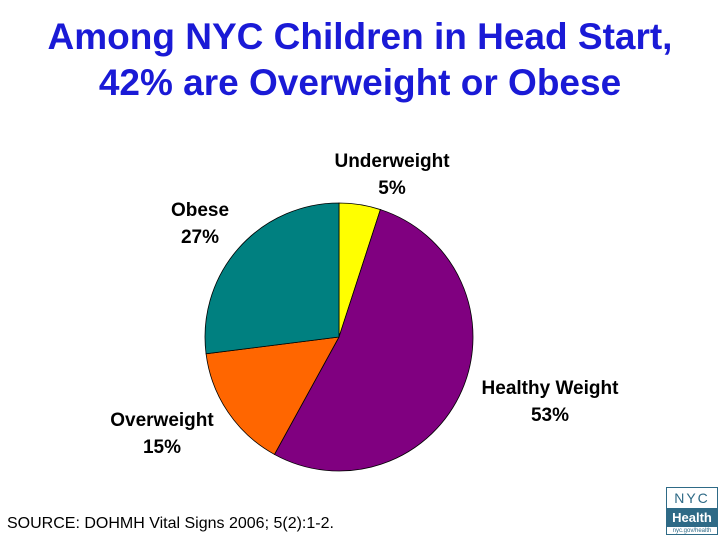  What do you see at coordinates (272, 278) in the screenshot?
I see `pie-slice-obese` at bounding box center [272, 278].